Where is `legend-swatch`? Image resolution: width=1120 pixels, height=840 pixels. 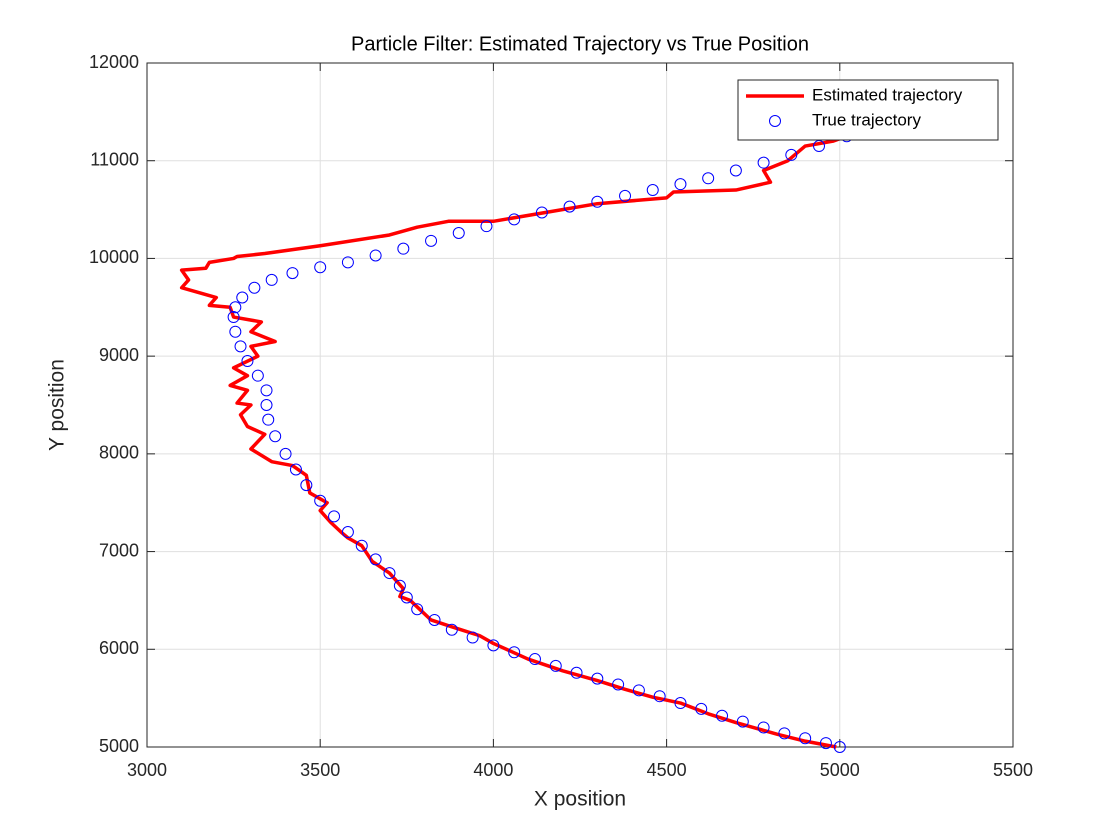 legend-swatch is located at coordinates (775, 121).